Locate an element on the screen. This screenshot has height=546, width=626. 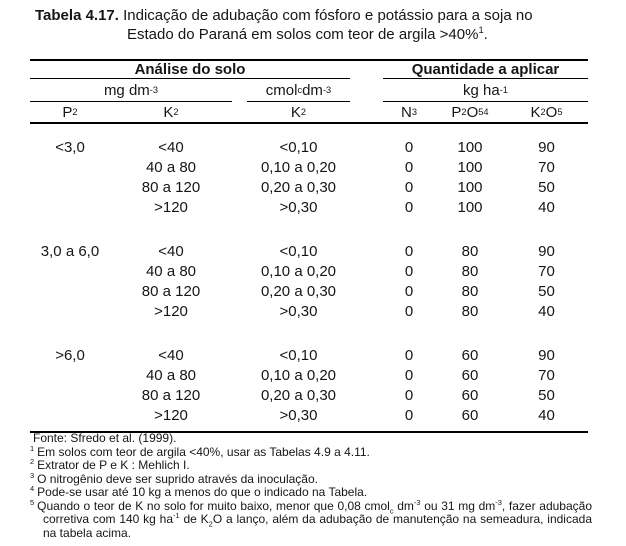
header-analise-do-solo: Análise do solo is located at coordinates (190, 70).